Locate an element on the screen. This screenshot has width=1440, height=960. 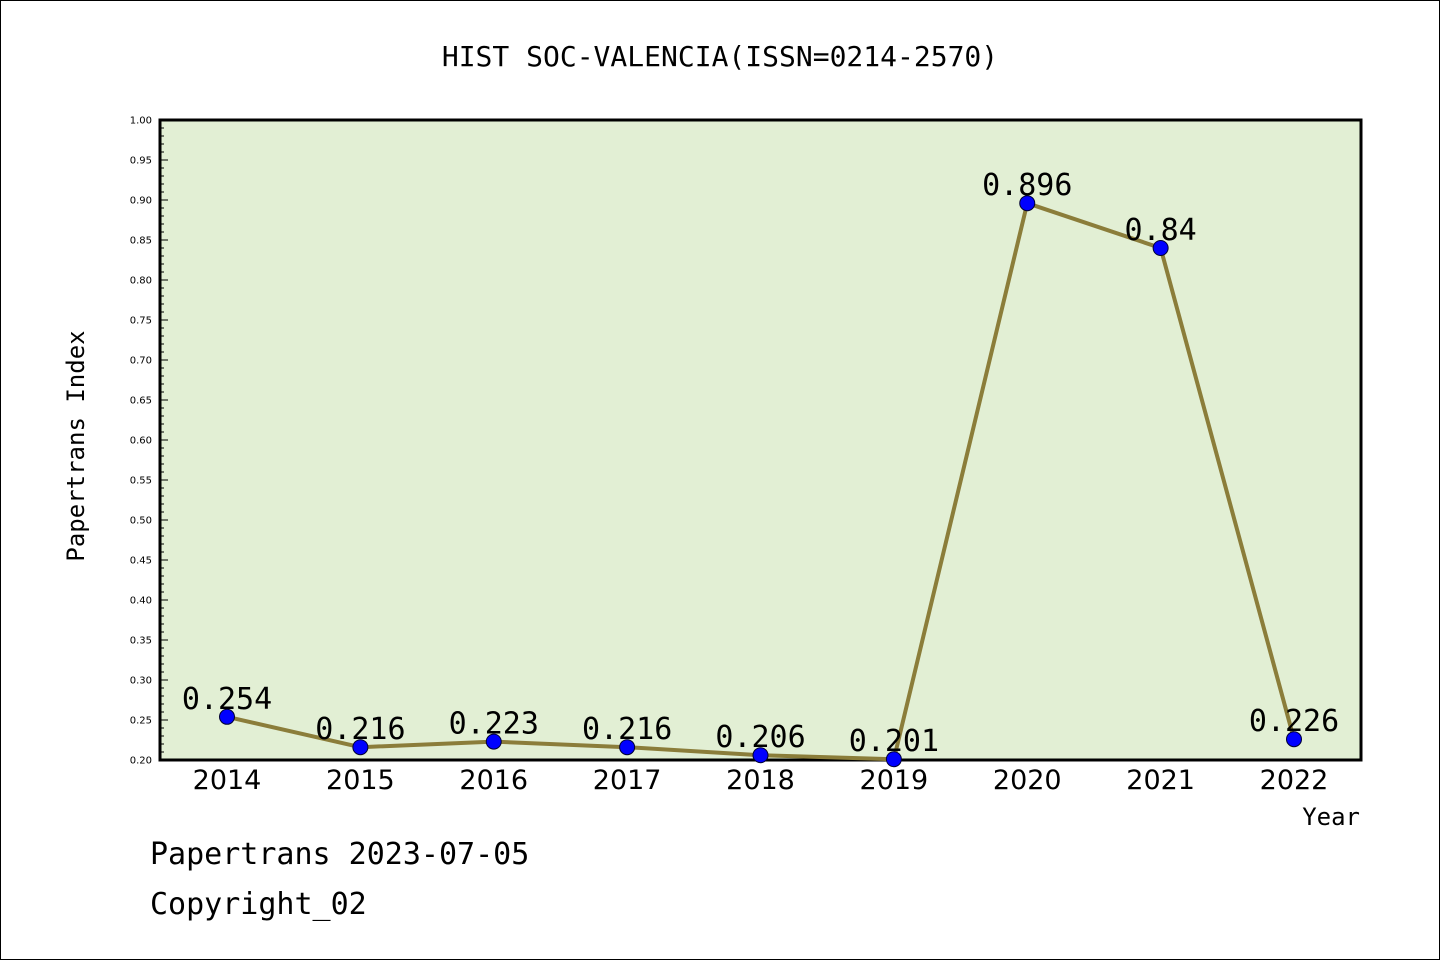
x-tick-label: 2018 is located at coordinates (760, 780).